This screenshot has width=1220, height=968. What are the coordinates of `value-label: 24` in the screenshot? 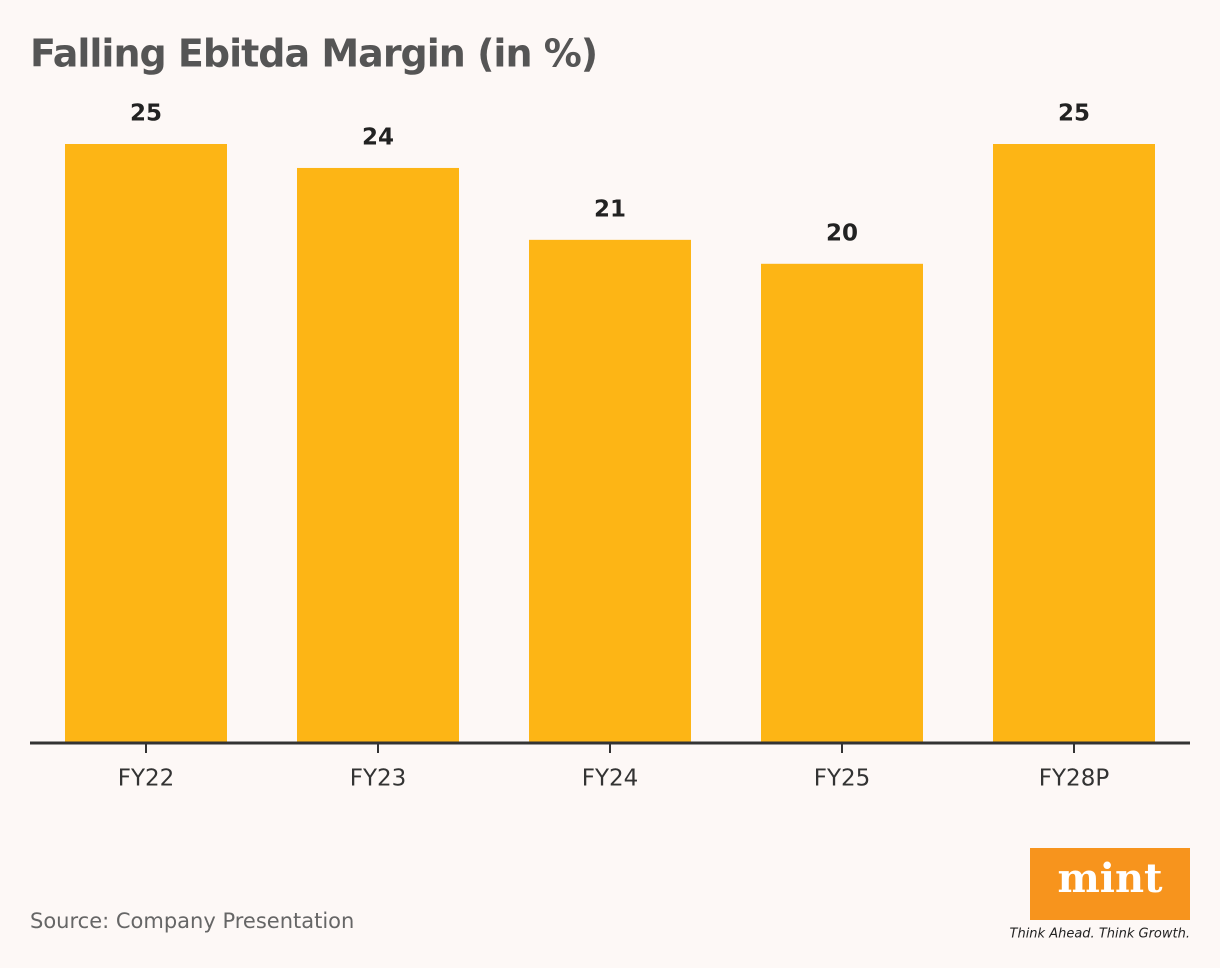 It's located at (378, 137).